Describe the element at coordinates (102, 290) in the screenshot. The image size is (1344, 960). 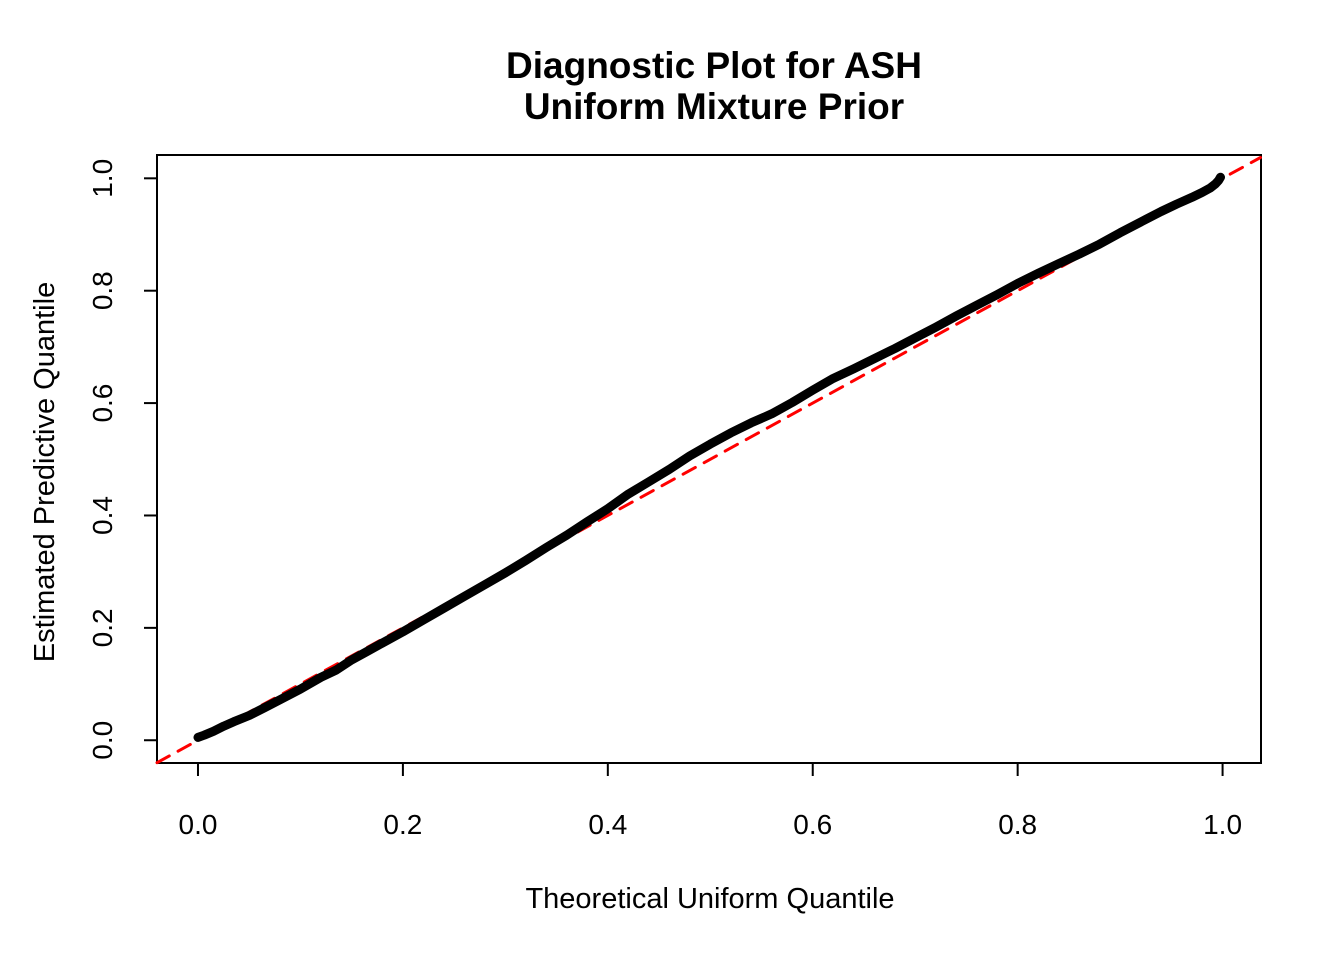
I see `y-tick-label: 0.8` at that location.